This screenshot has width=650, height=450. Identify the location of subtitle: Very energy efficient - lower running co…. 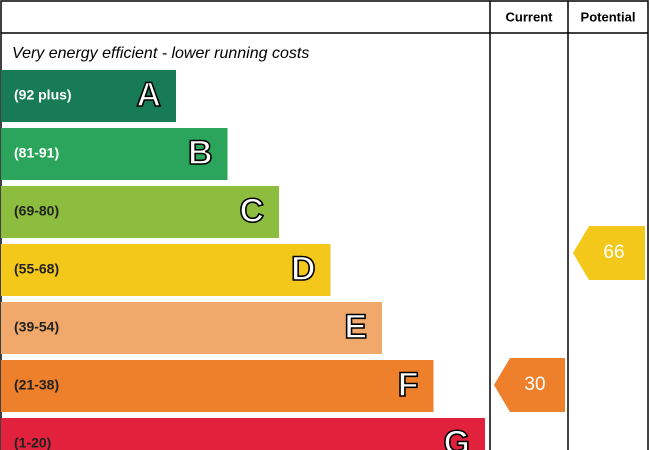
(160, 53).